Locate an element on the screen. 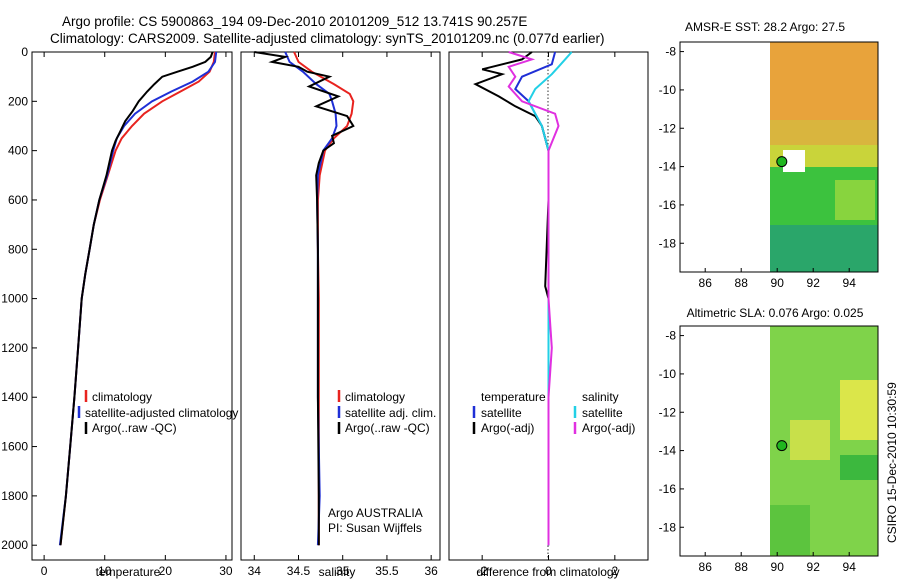  x-tick-label: 35.5 is located at coordinates (387, 571).